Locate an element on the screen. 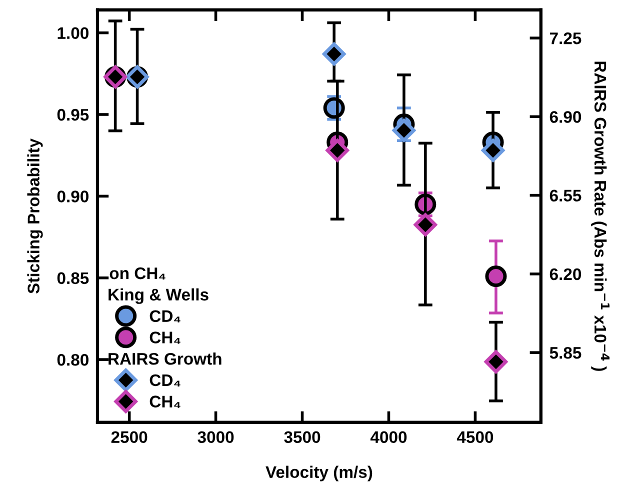 Image resolution: width=629 pixels, height=497 pixels. y2-tick-label: 6.55 is located at coordinates (566, 196).